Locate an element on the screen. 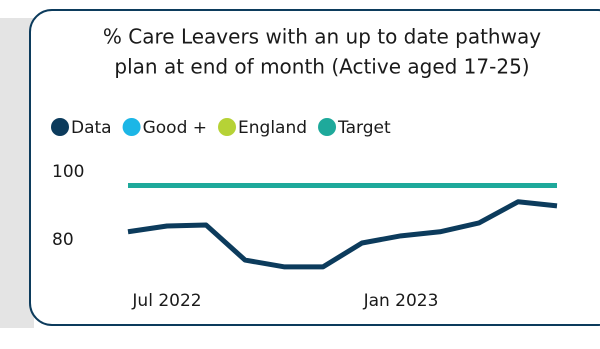  y-tick-label: 100 is located at coordinates (68, 172).